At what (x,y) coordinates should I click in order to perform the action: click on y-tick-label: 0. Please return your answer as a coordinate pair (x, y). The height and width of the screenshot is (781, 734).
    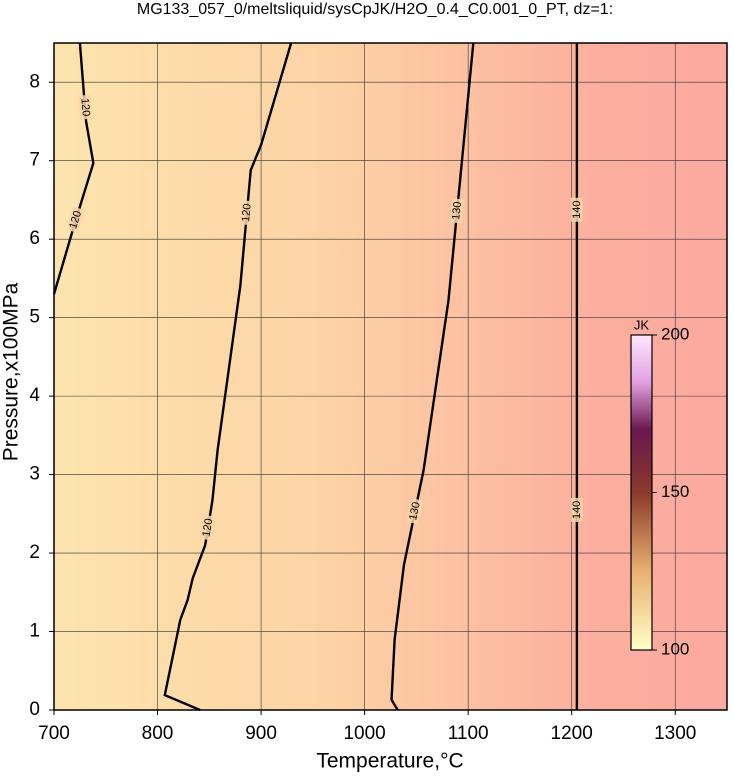
    Looking at the image, I should click on (34, 709).